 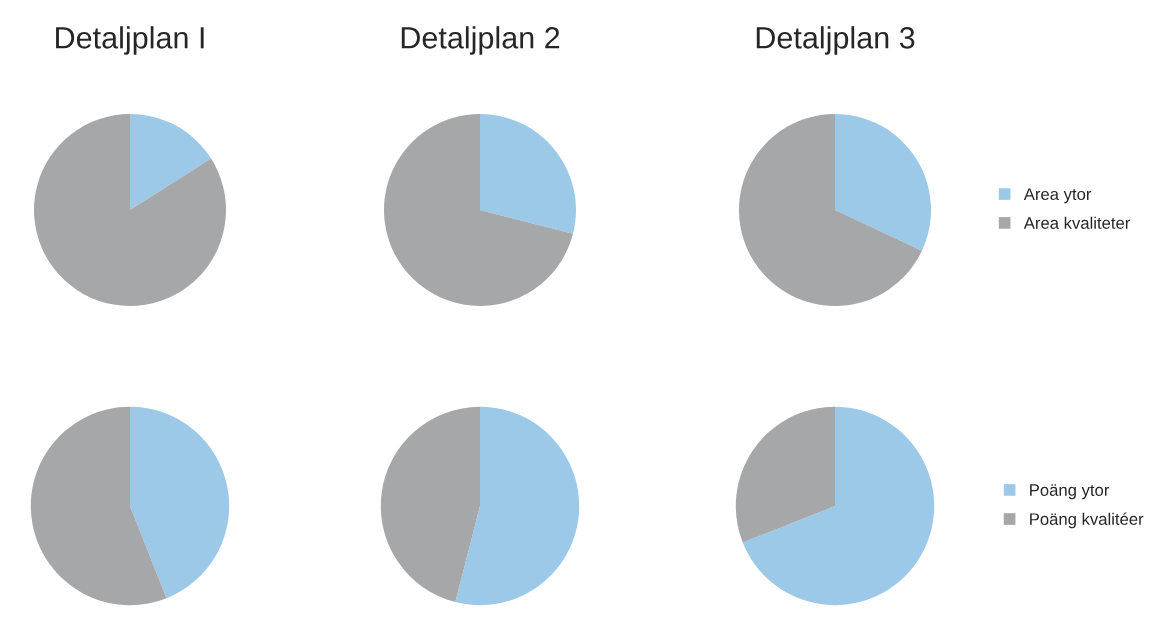 I want to click on legend-label: Area ytor, so click(x=1057, y=196).